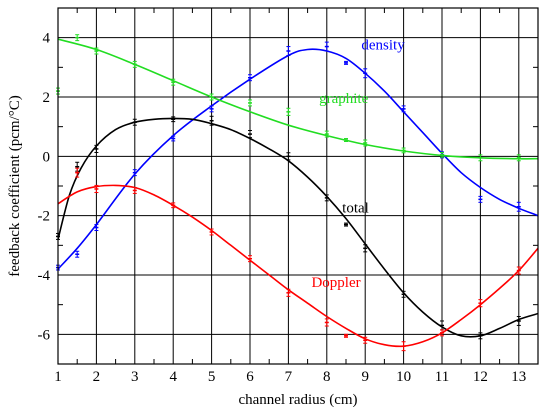 The height and width of the screenshot is (412, 540). Describe the element at coordinates (365, 377) in the screenshot. I see `x-tick-label: 9` at that location.